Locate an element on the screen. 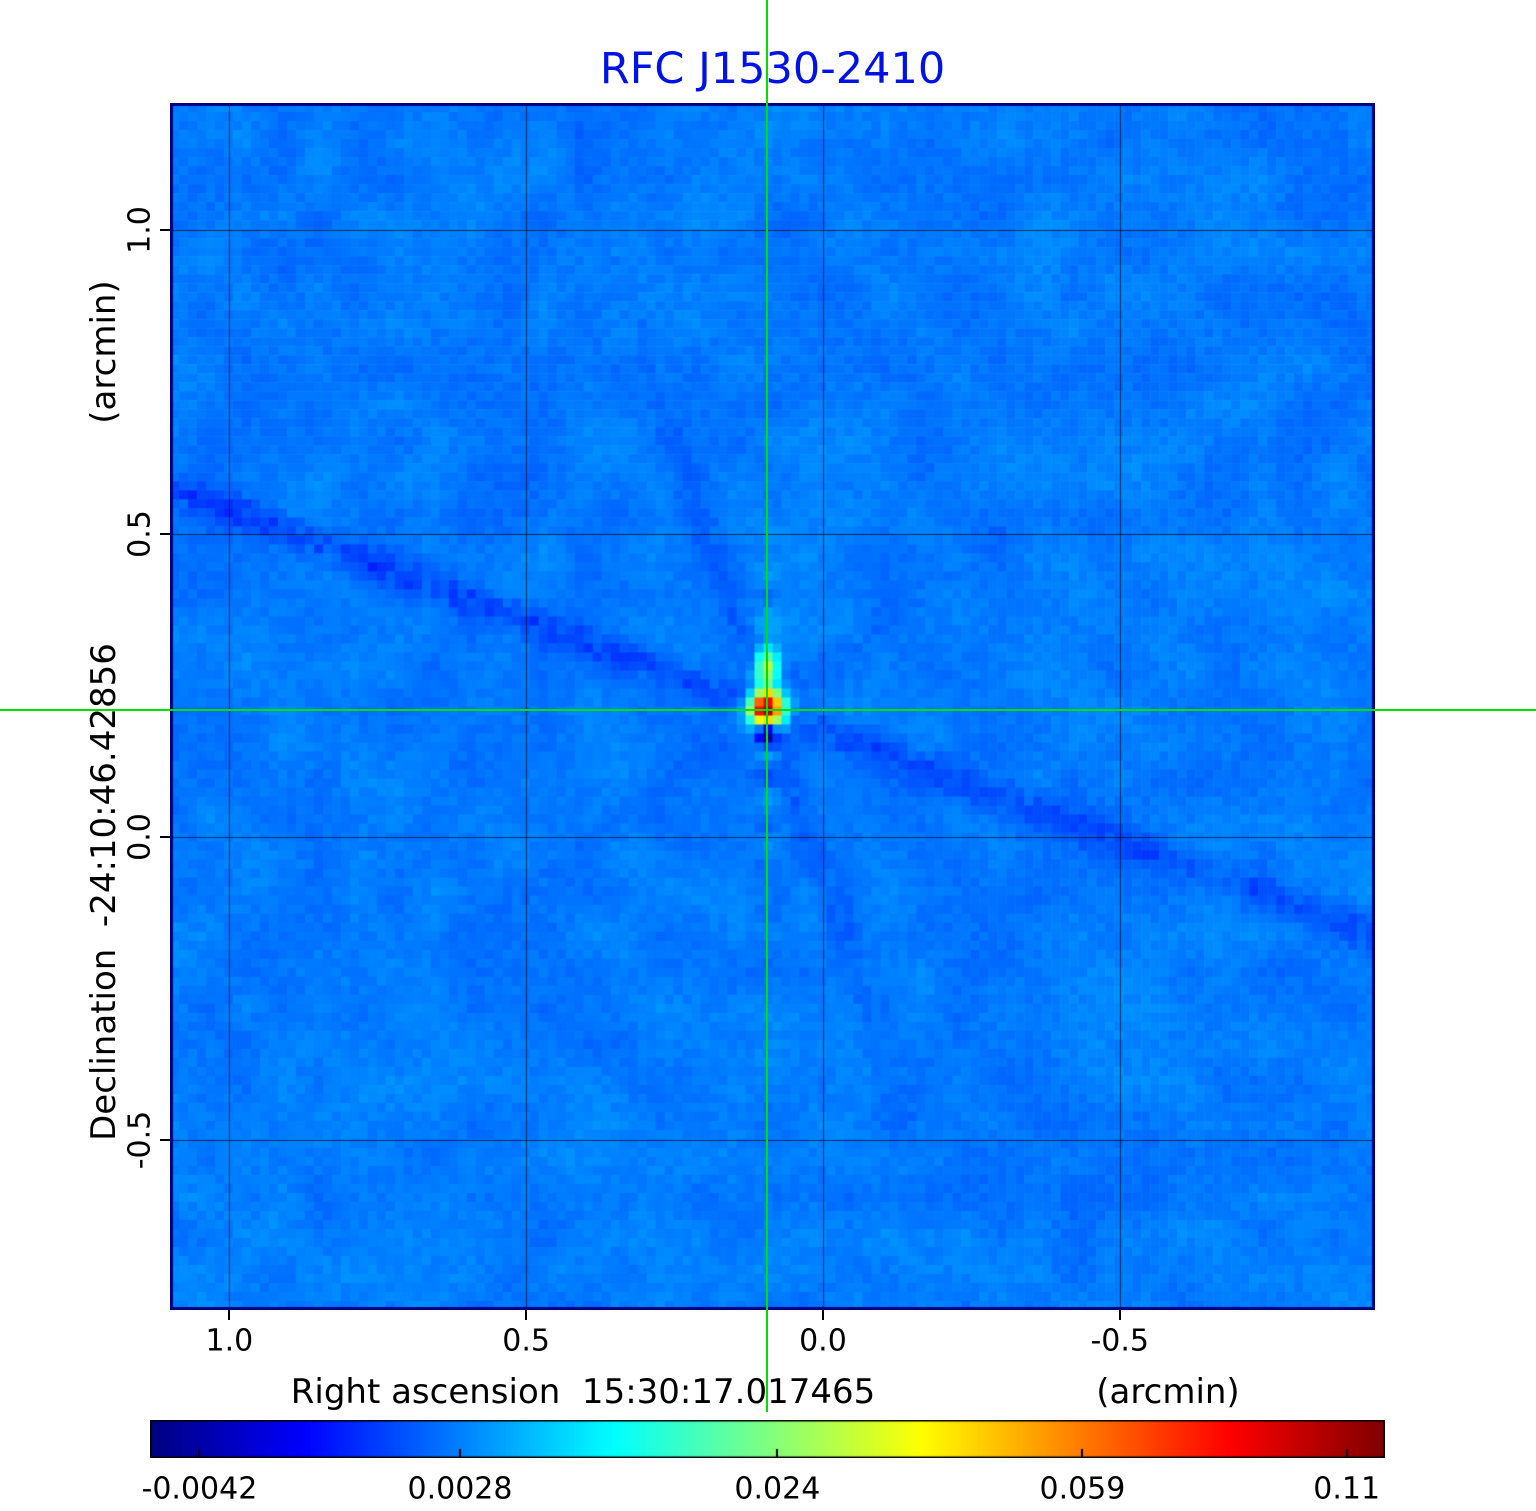  y-axis-label: Declination -24:10:46.42856 is located at coordinates (104, 892).